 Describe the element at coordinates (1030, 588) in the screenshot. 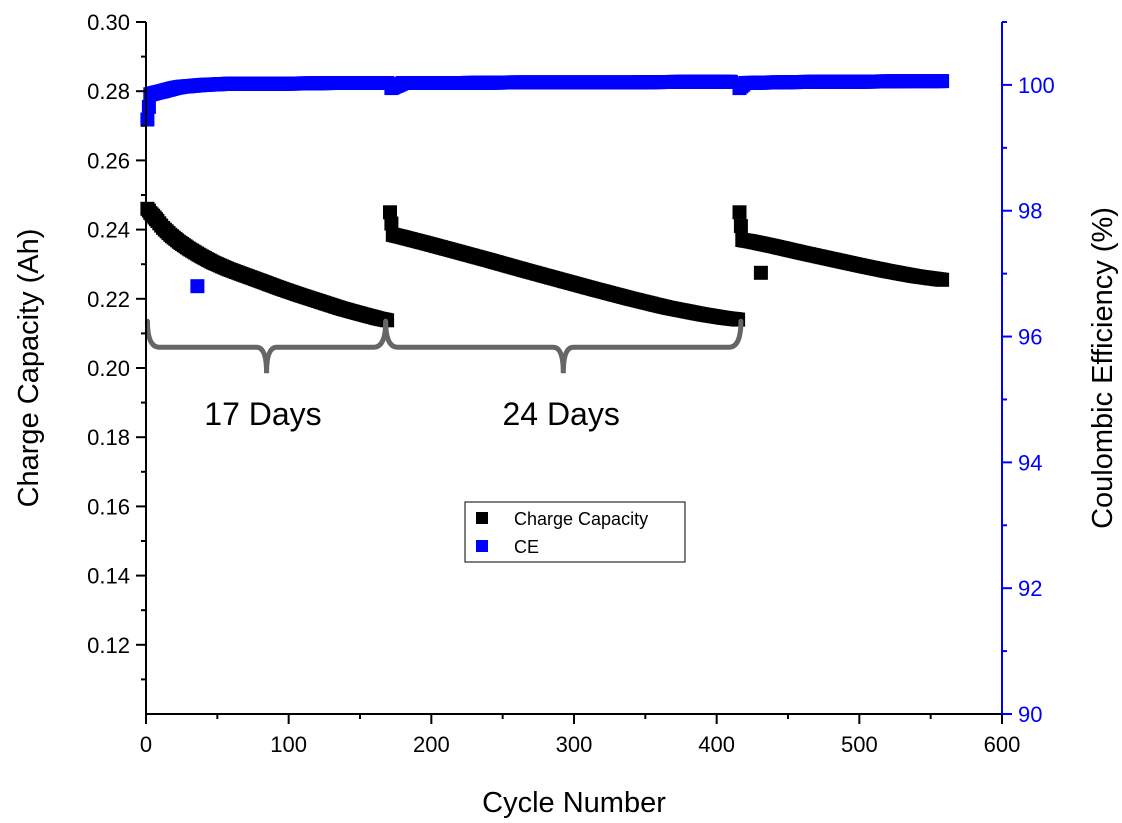

I see `y-right-tick-label: 92` at that location.